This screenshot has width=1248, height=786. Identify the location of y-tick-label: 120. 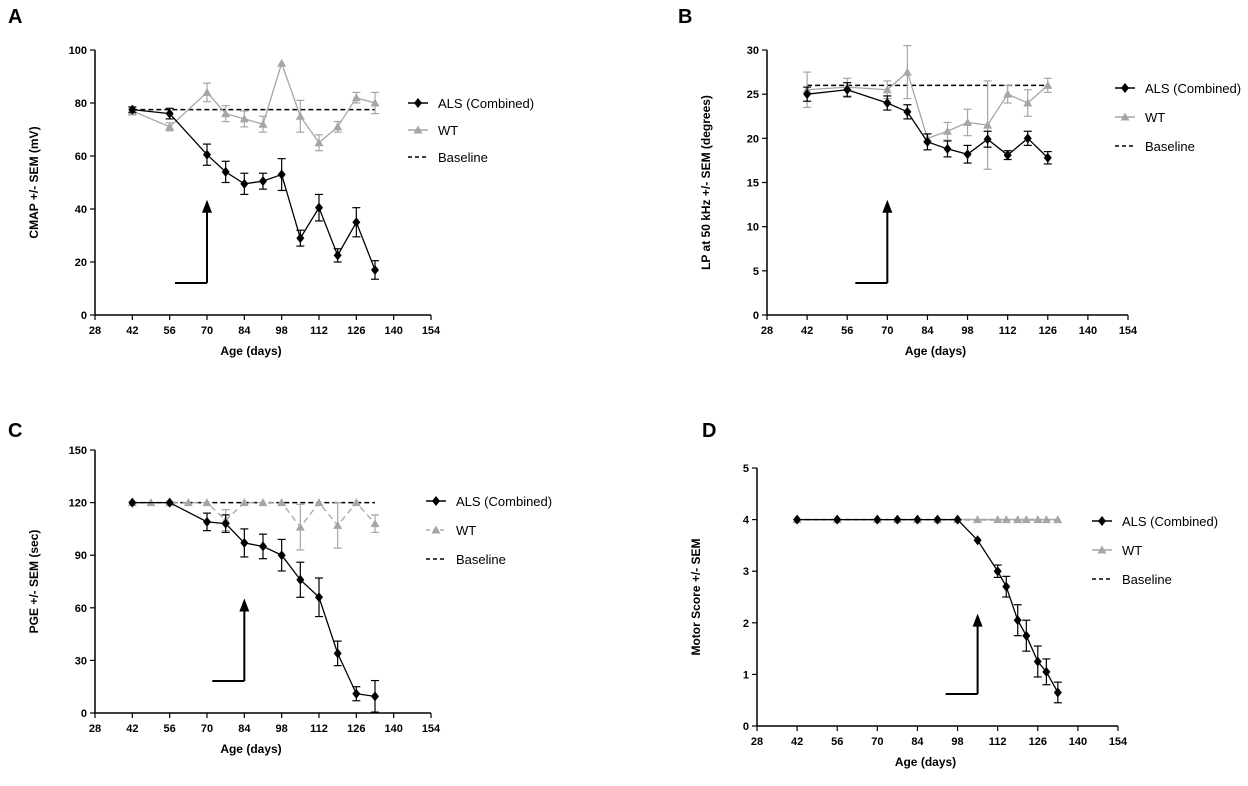
(78, 504).